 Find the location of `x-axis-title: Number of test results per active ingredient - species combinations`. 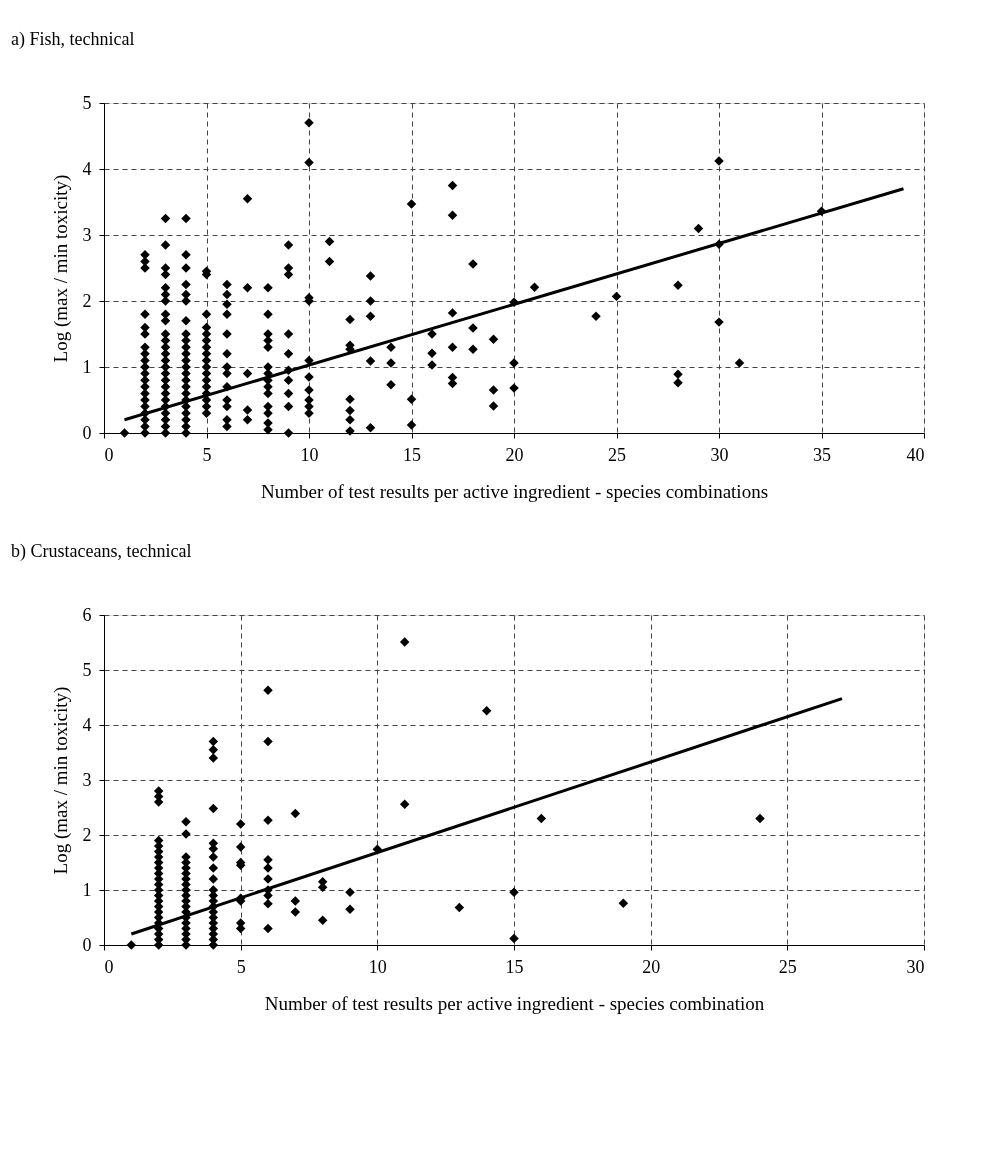

x-axis-title: Number of test results per active ingredient - species combinations is located at coordinates (514, 491).